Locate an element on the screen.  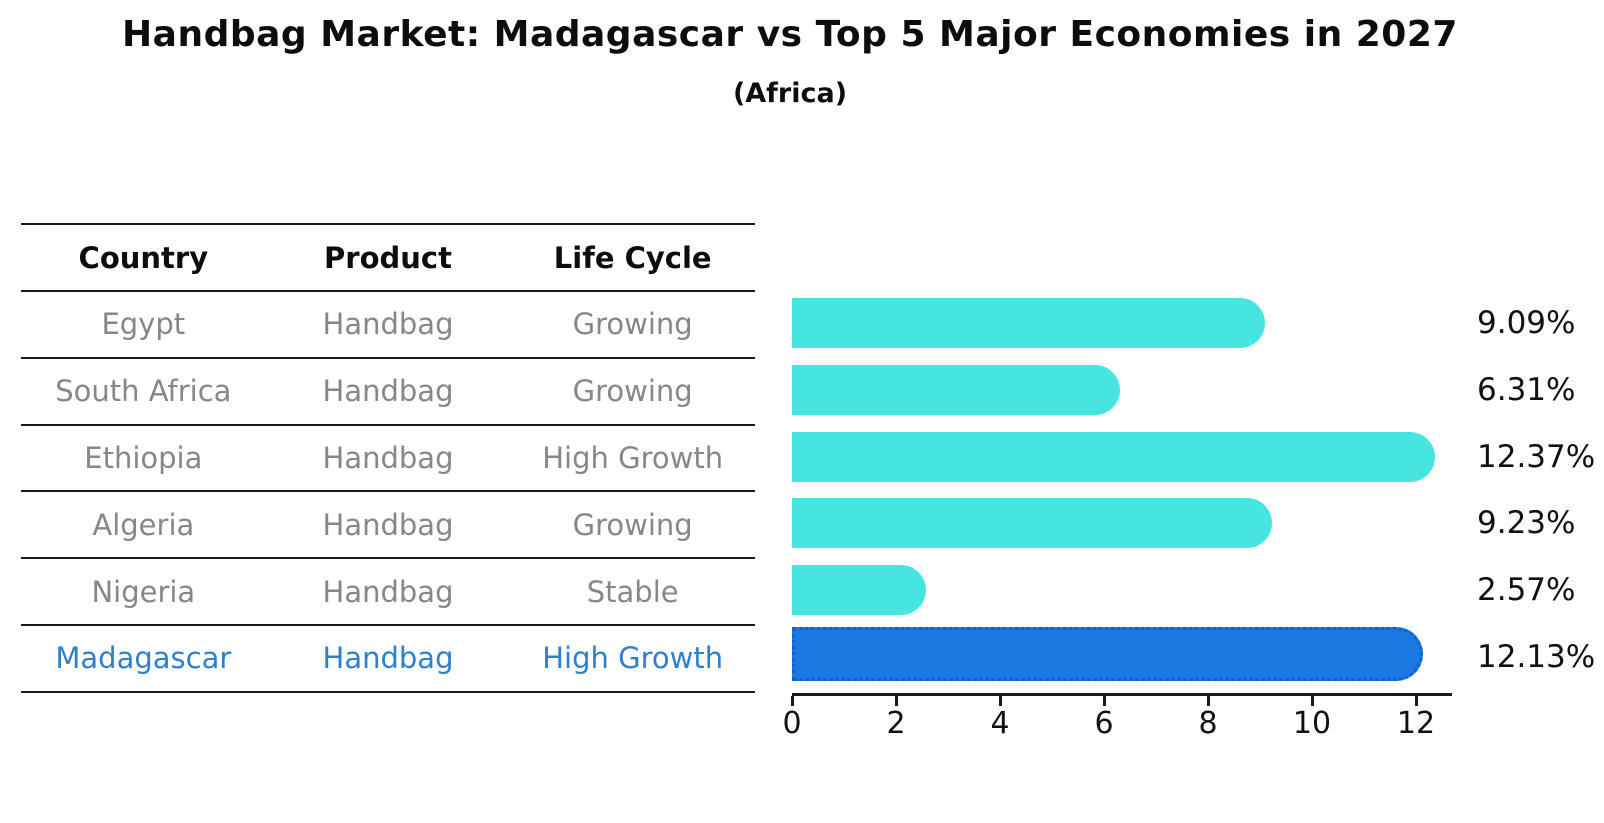
page-subtitle: (Africa) is located at coordinates (790, 93).